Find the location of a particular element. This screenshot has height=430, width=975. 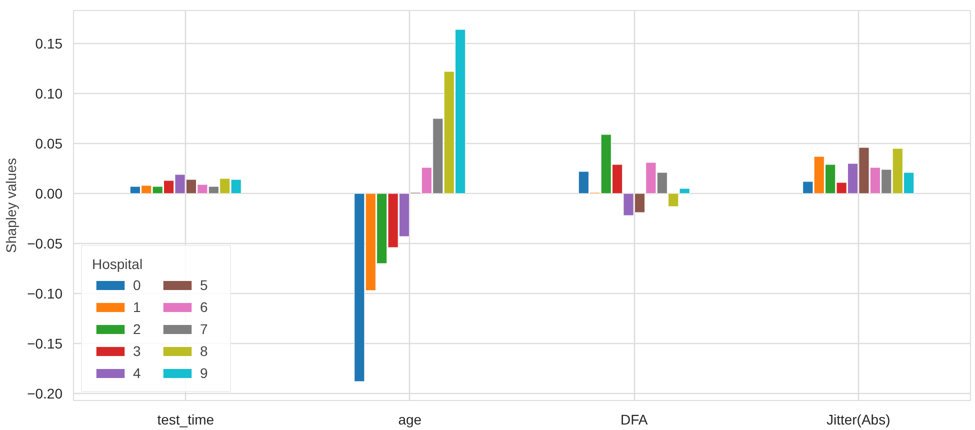

y-tick-label: 0.00 is located at coordinates (49, 194).